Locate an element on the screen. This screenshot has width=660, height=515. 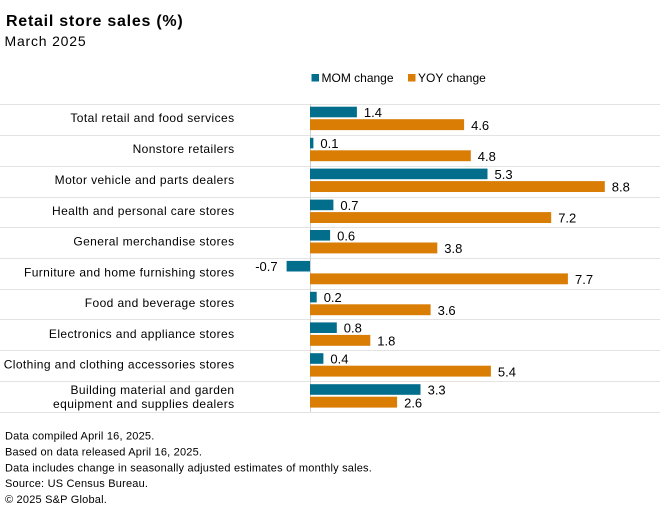
svg-text: Retail store sales (%) is located at coordinates (94, 21).